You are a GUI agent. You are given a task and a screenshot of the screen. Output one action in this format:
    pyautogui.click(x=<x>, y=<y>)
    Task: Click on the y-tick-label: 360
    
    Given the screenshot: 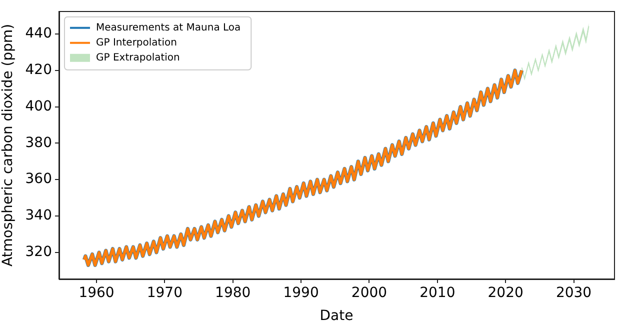 What is the action you would take?
    pyautogui.click(x=38, y=179)
    